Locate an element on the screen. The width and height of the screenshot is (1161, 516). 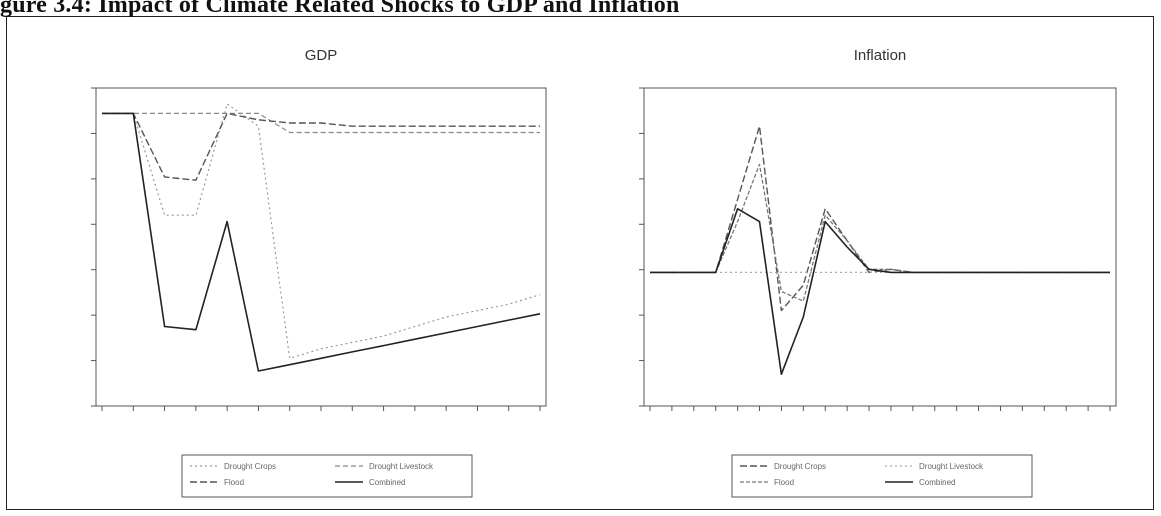
gdp-legend-label-4: Combined is located at coordinates (387, 482).